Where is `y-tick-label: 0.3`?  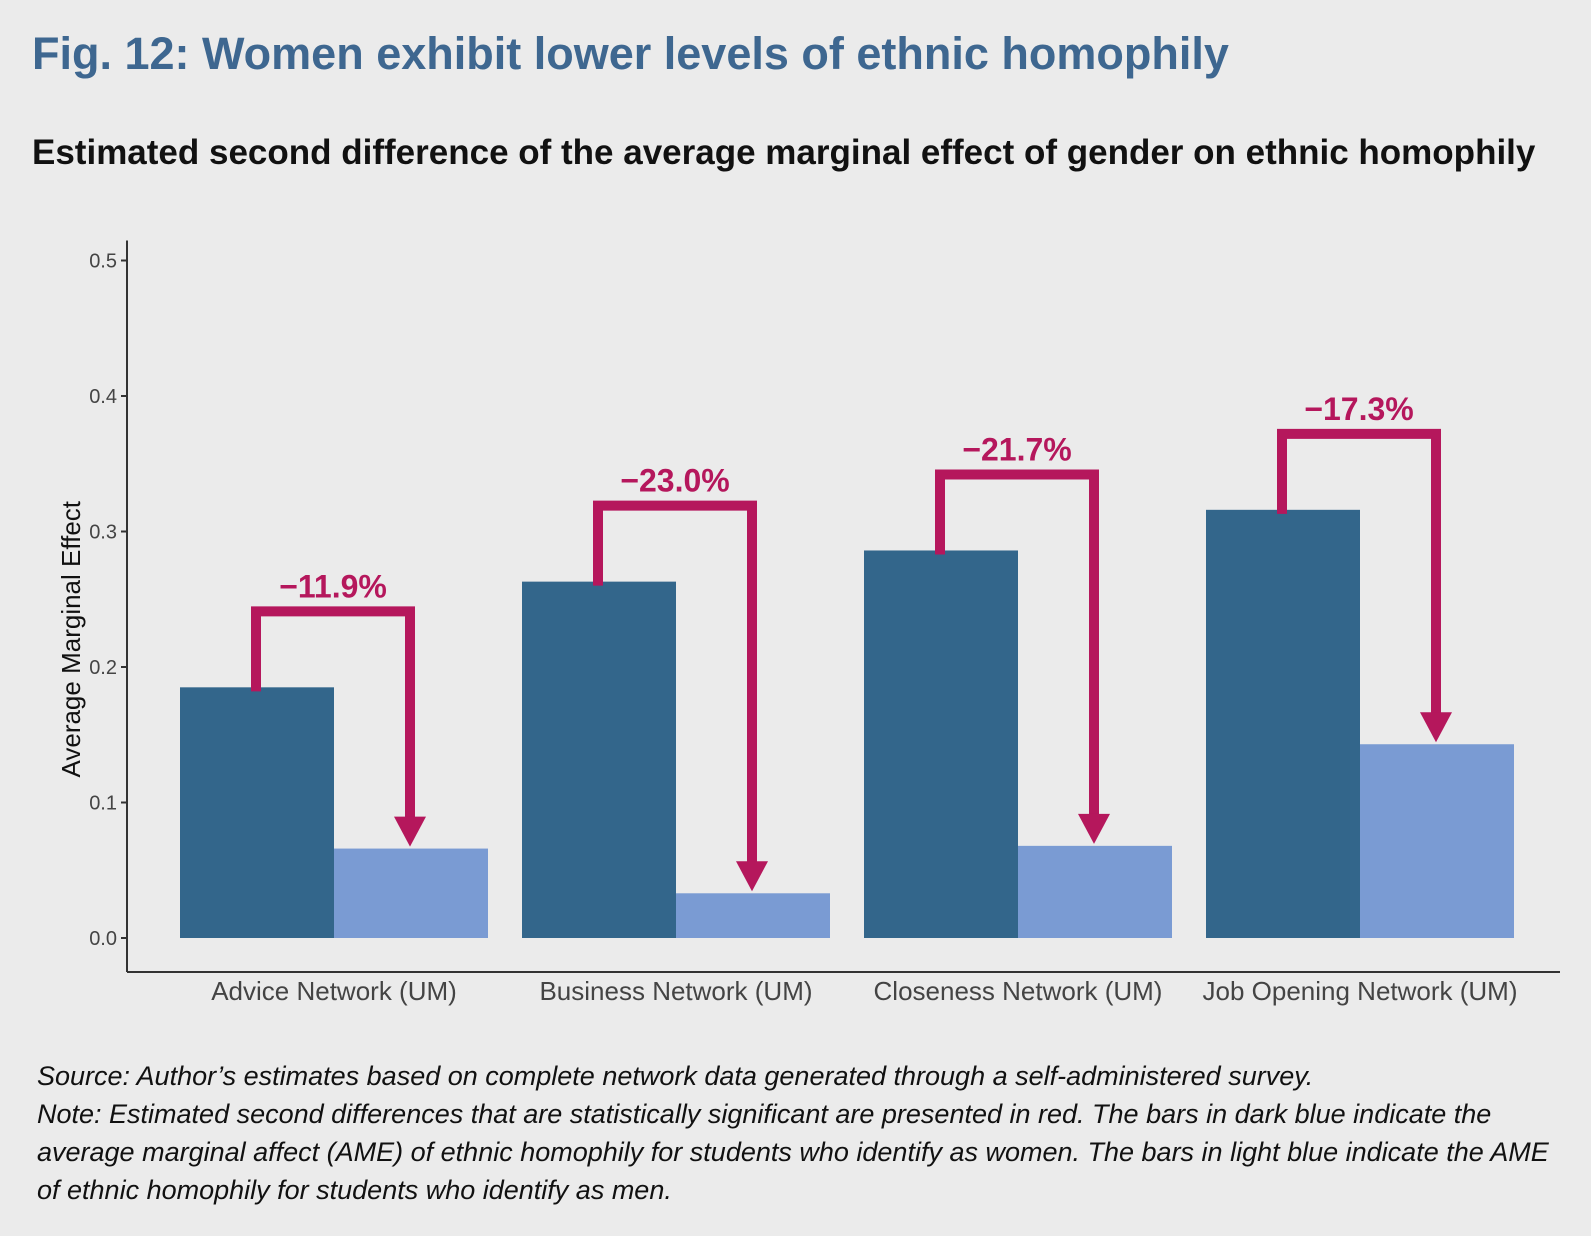
y-tick-label: 0.3 is located at coordinates (103, 533).